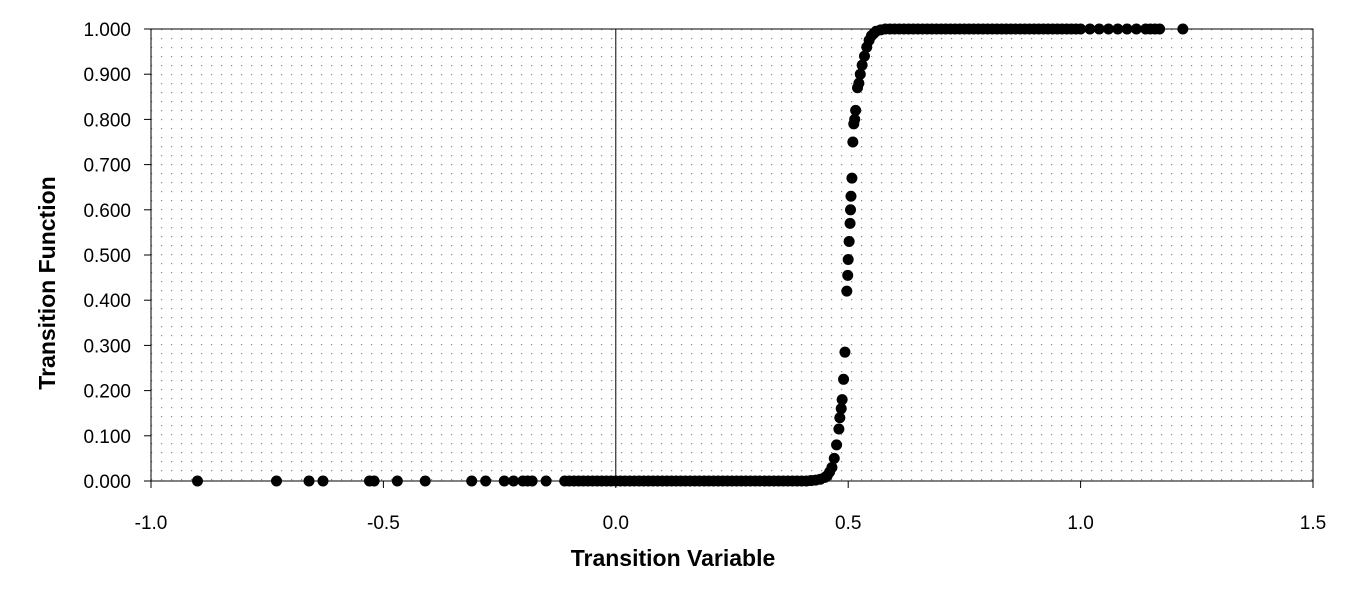 The width and height of the screenshot is (1347, 606). What do you see at coordinates (107, 392) in the screenshot?
I see `y-tick-label: 0.200` at bounding box center [107, 392].